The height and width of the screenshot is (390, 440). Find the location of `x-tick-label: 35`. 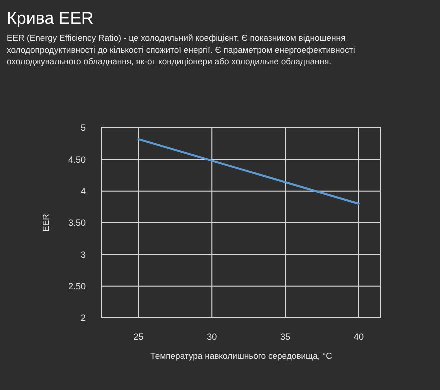

x-tick-label: 35 is located at coordinates (285, 337).